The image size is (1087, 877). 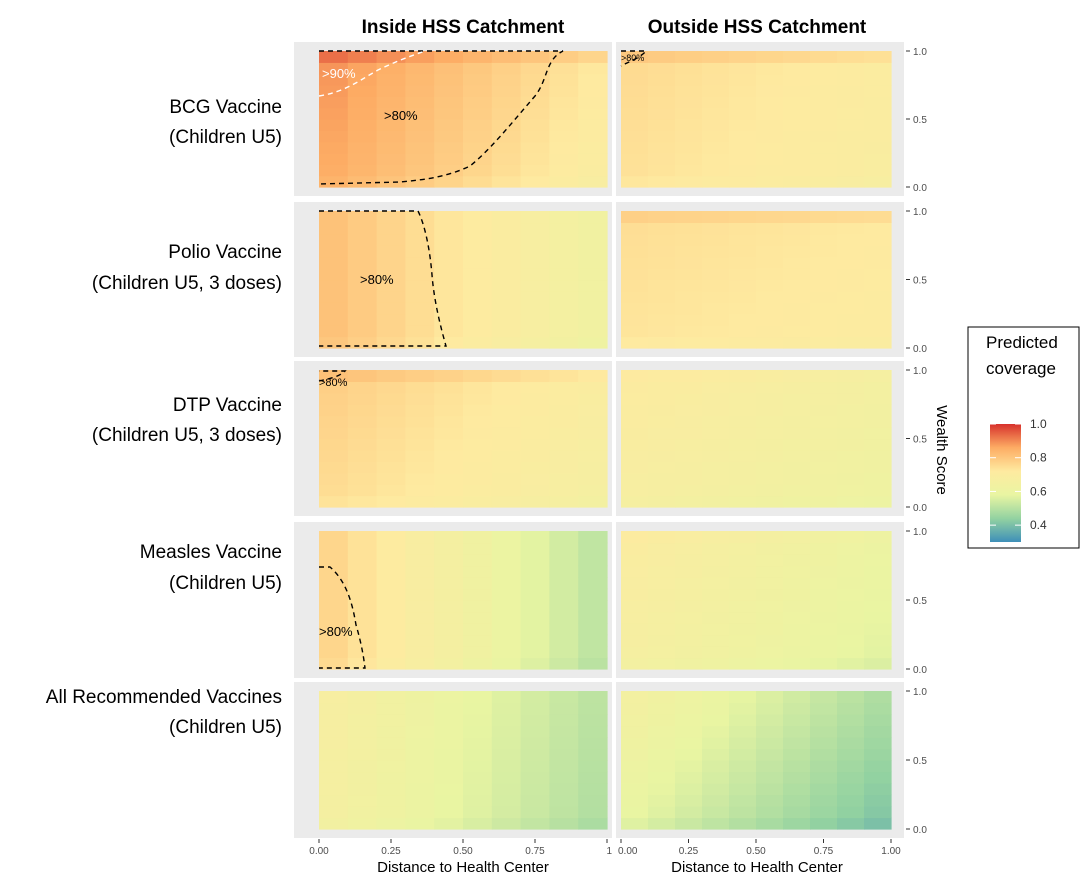 What do you see at coordinates (824, 851) in the screenshot?
I see `x-tick-label: 0.75` at bounding box center [824, 851].